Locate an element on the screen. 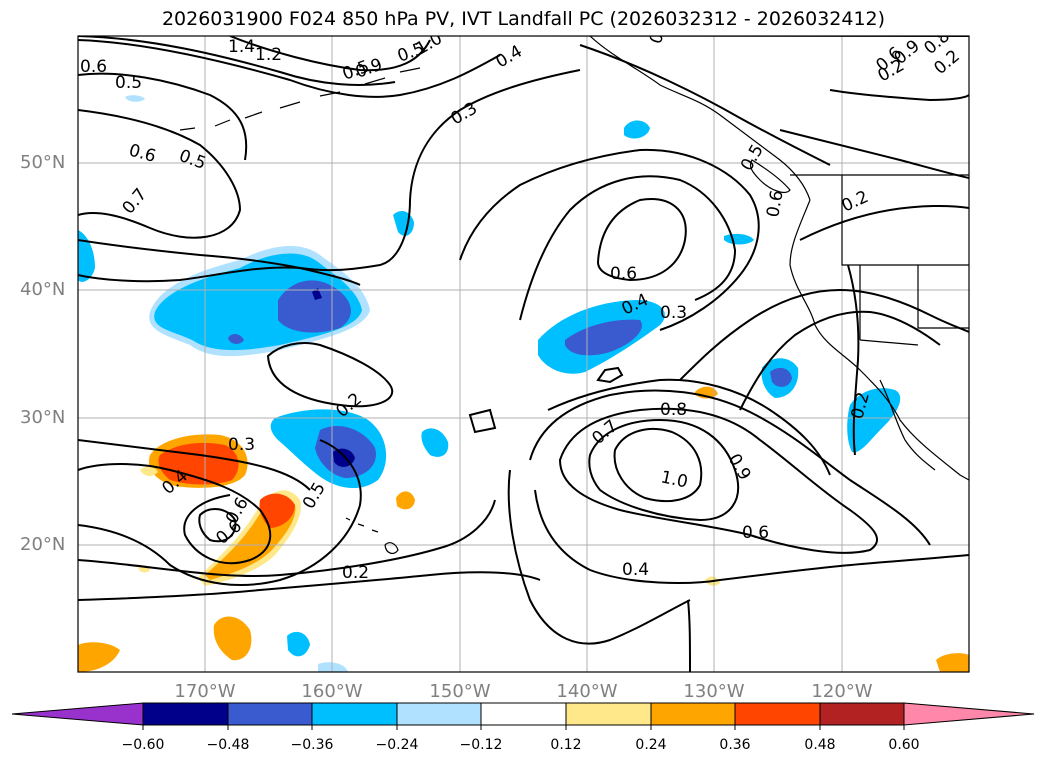 Image resolution: width=1047 pixels, height=765 pixels. lon-label: 120°W is located at coordinates (842, 691).